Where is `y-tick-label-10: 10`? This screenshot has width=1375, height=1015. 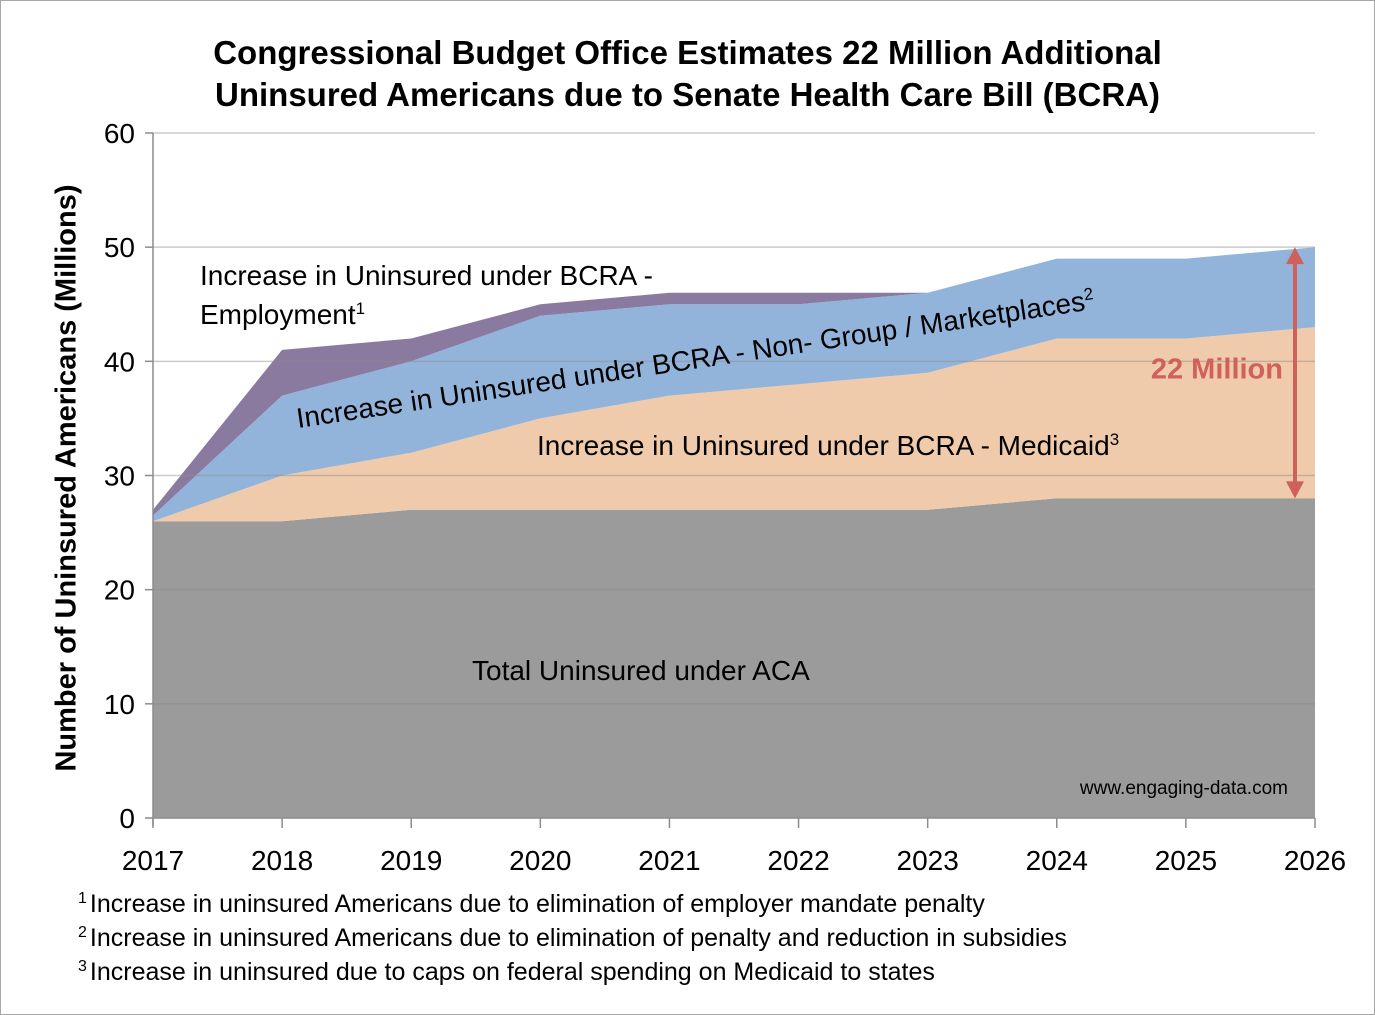
y-tick-label-10: 10 is located at coordinates (119, 704).